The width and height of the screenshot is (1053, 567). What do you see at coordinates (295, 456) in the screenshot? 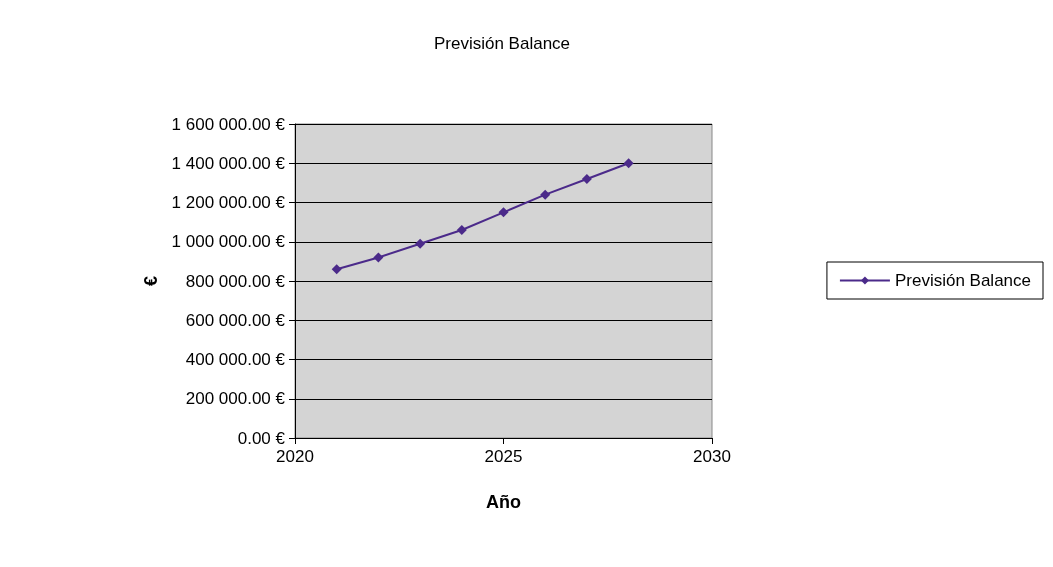
I see `x-tick-label: 2020` at bounding box center [295, 456].